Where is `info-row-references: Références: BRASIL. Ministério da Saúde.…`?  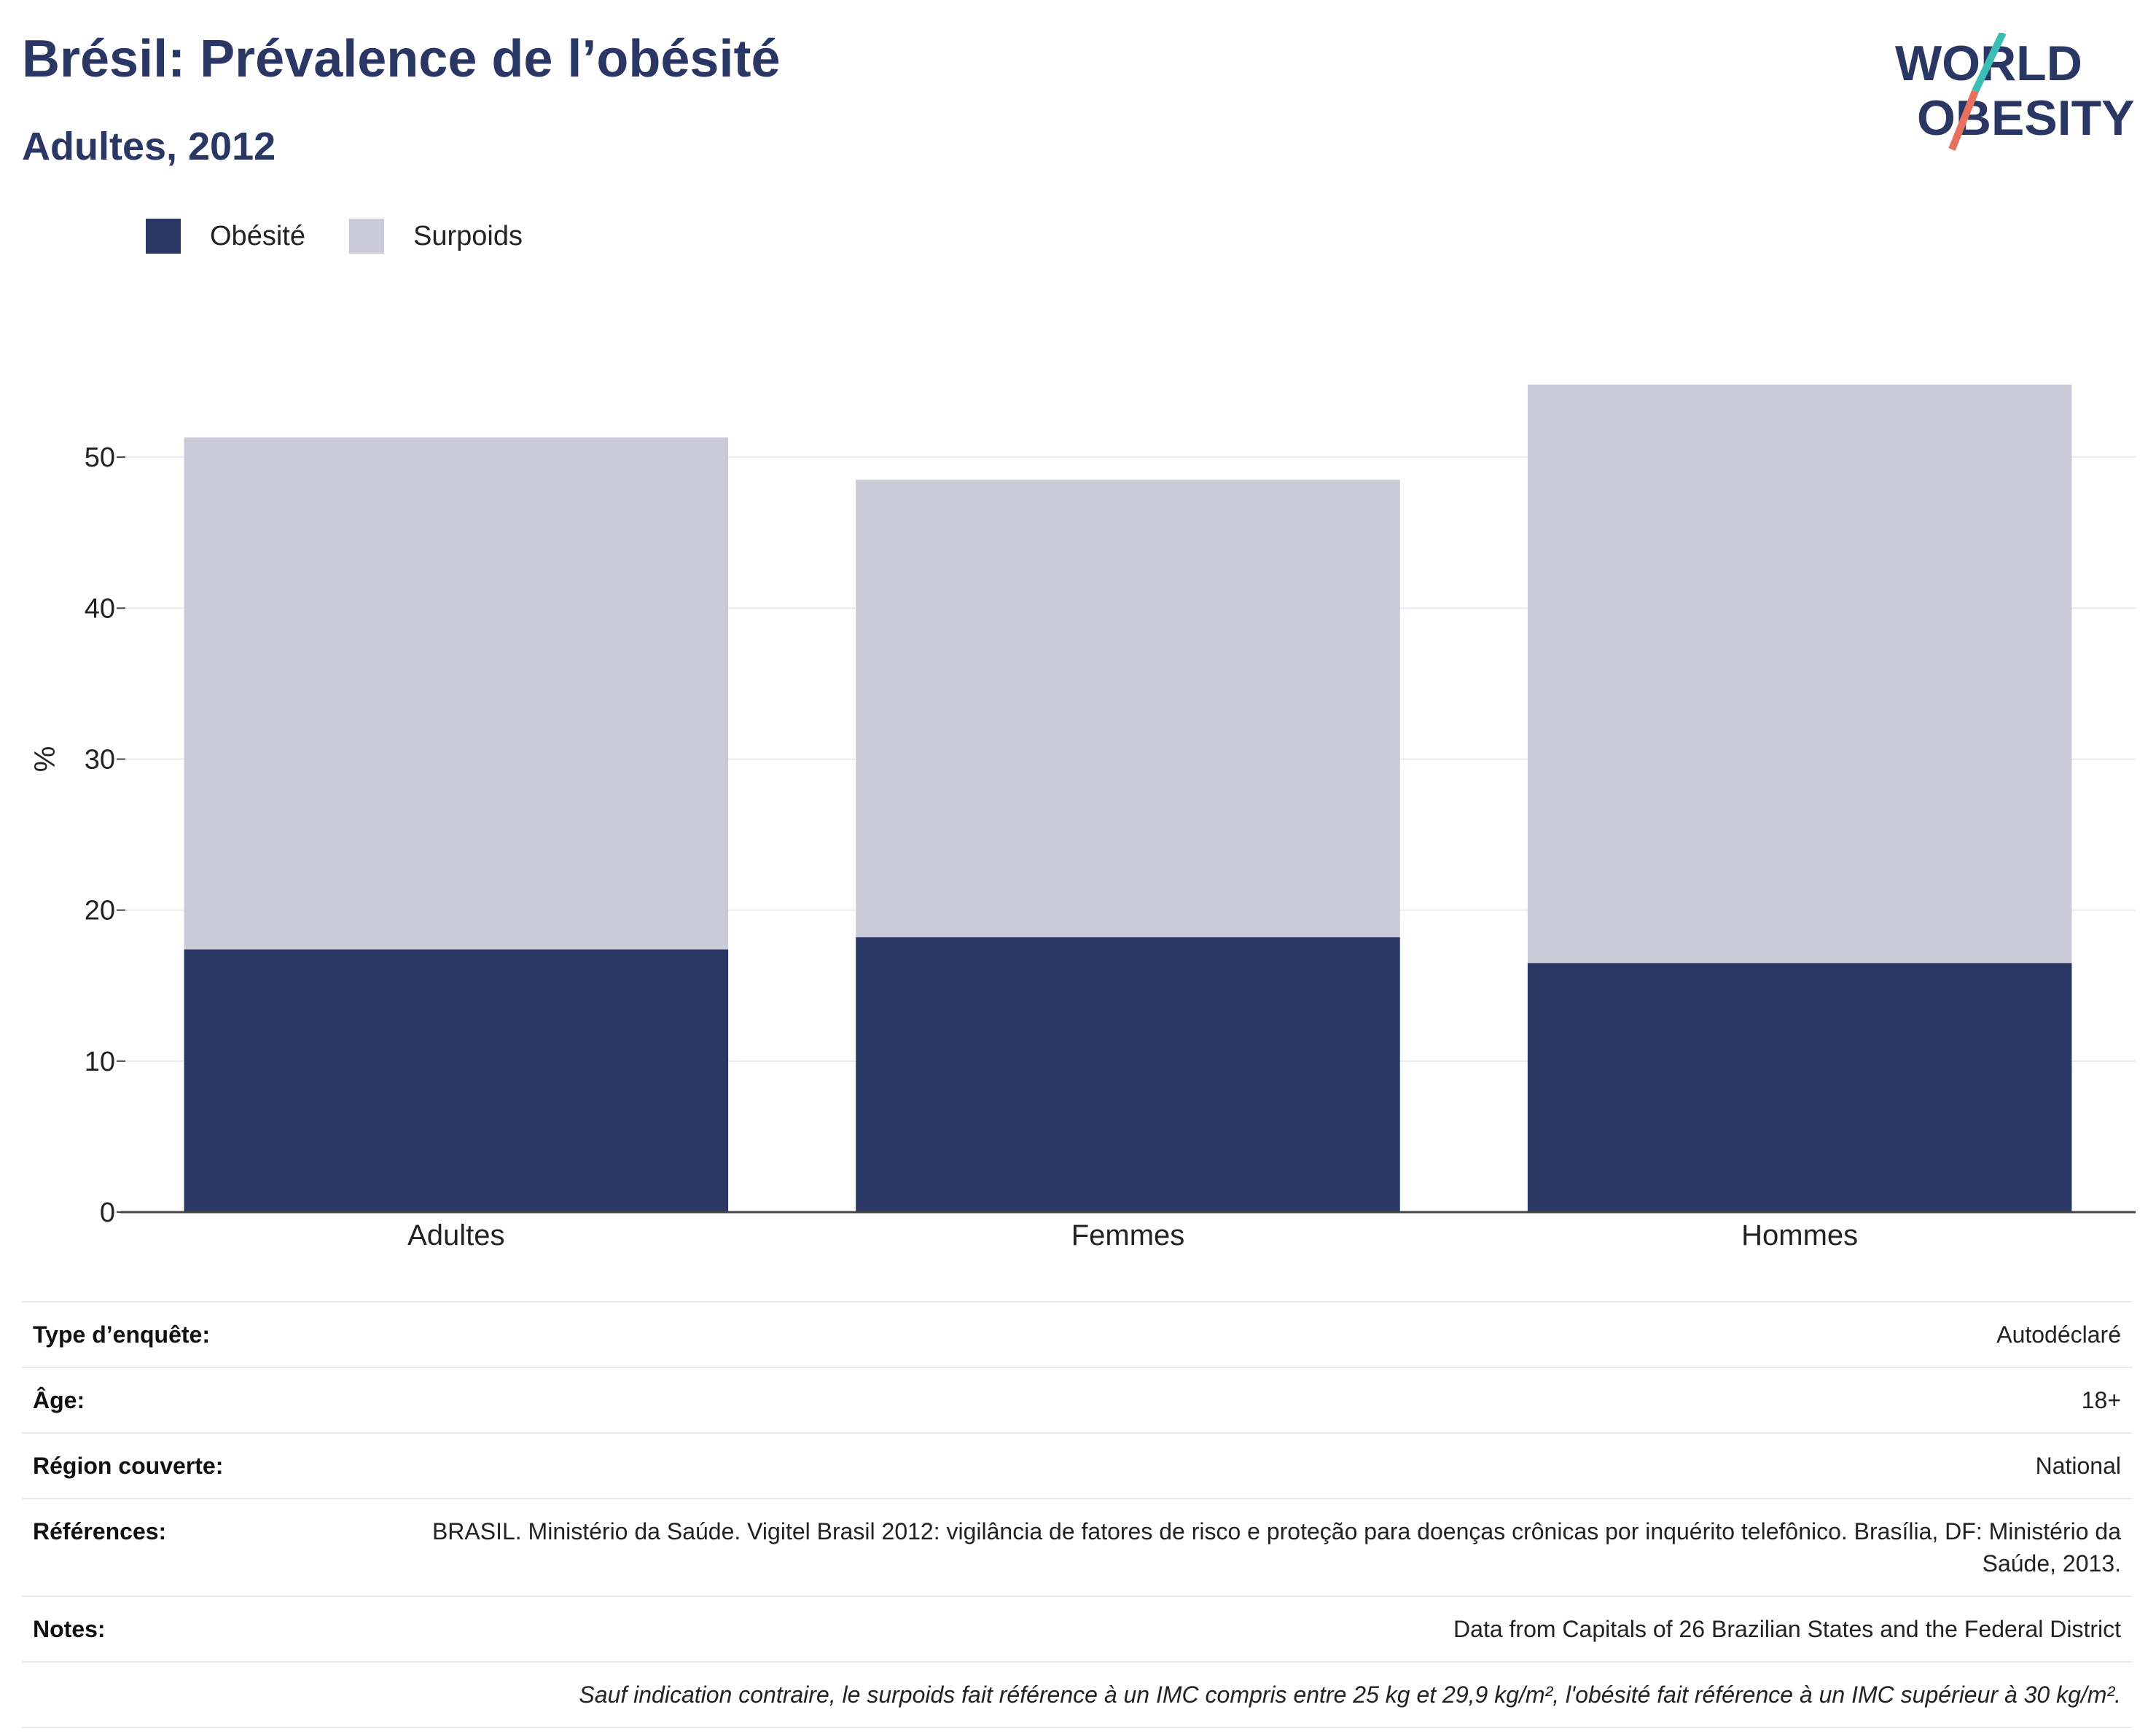 info-row-references: Références: BRASIL. Ministério da Saúde.… is located at coordinates (1077, 1548).